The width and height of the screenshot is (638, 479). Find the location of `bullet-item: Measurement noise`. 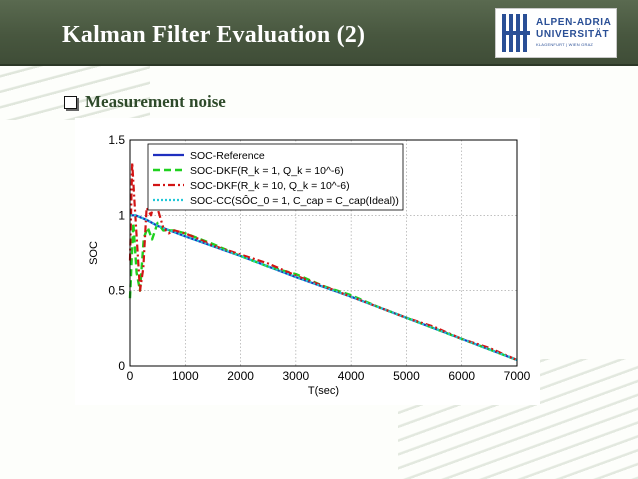

bullet-item: Measurement noise is located at coordinates (145, 102).